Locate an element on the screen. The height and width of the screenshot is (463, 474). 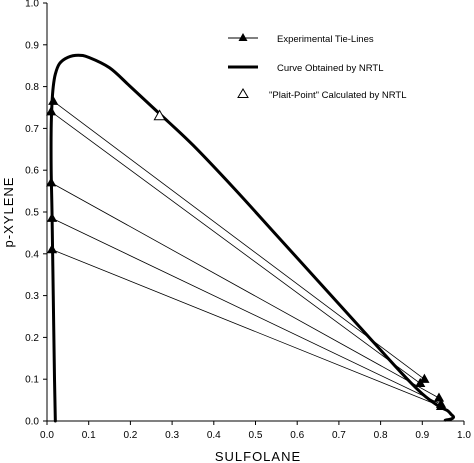
y-tick-label: 0.8 is located at coordinates (32, 87).